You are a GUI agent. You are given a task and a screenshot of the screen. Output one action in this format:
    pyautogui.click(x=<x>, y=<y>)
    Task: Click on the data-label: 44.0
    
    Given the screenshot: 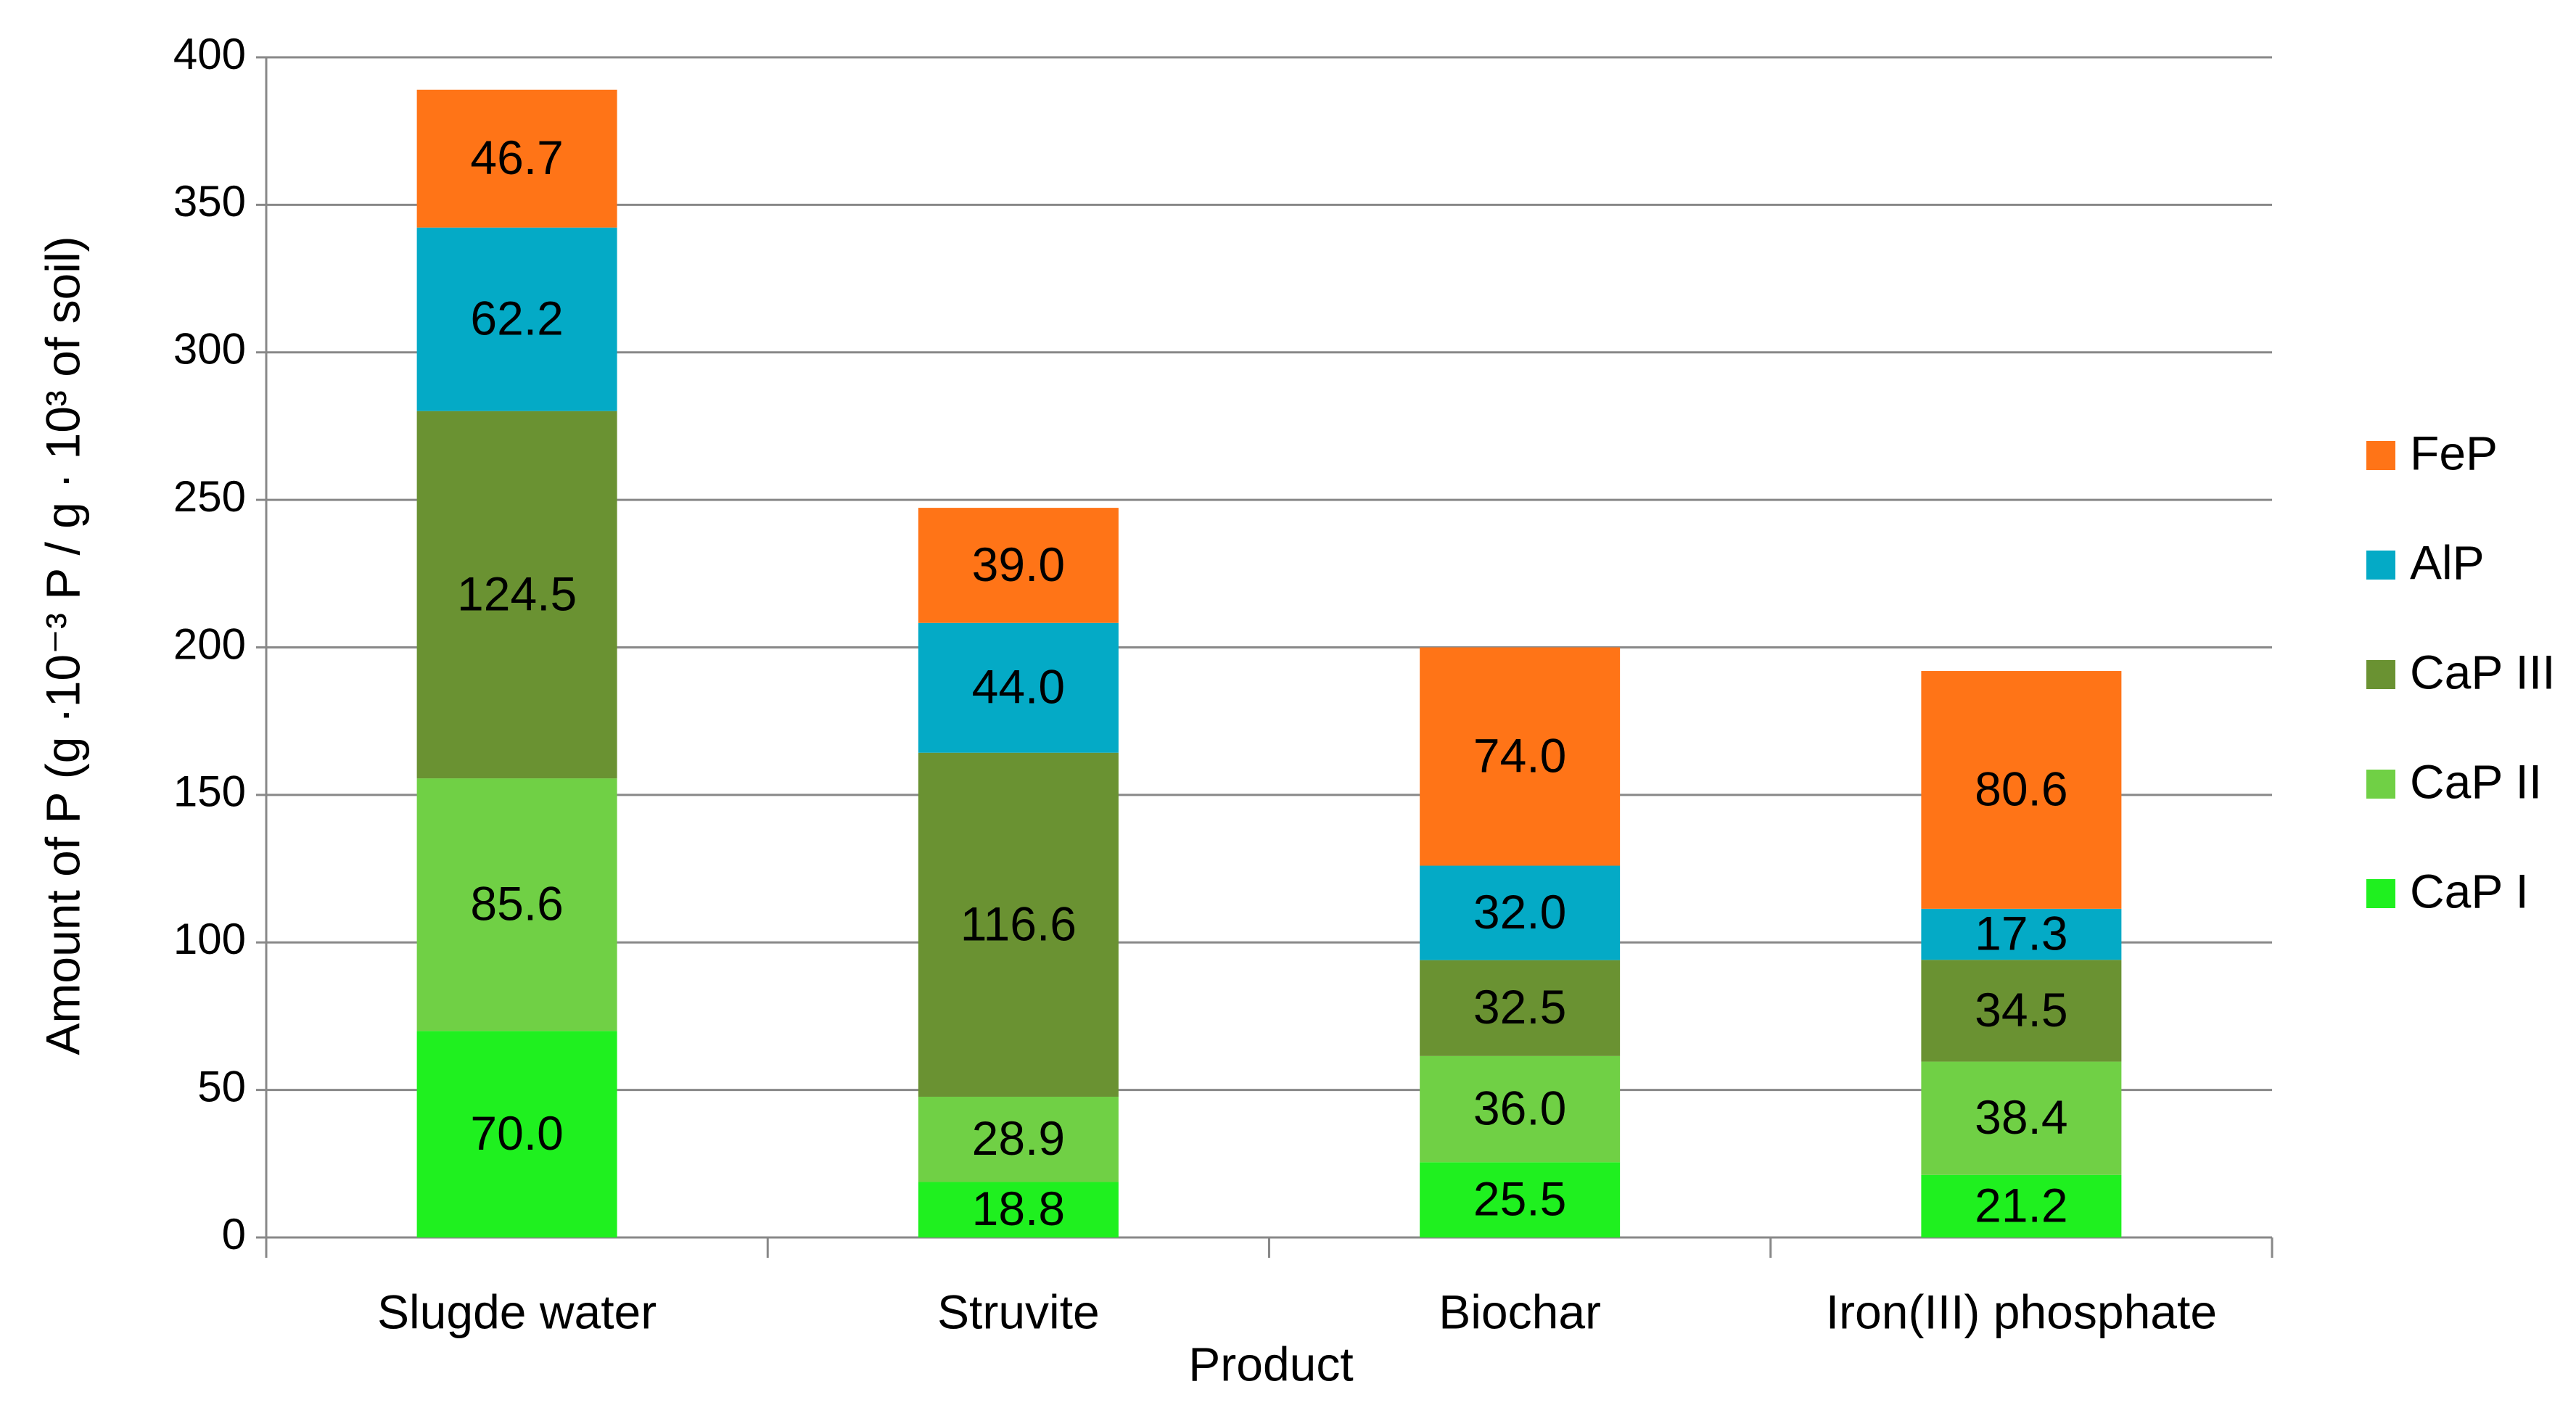 What is the action you would take?
    pyautogui.click(x=1018, y=687)
    